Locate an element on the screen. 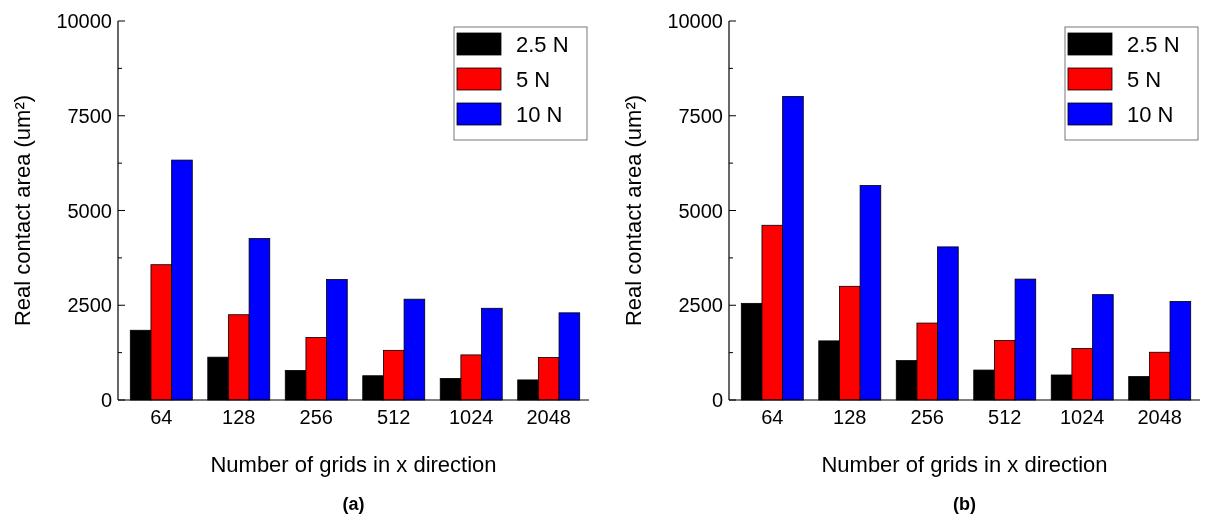 The image size is (1223, 522). text: (b) is located at coordinates (964, 504).